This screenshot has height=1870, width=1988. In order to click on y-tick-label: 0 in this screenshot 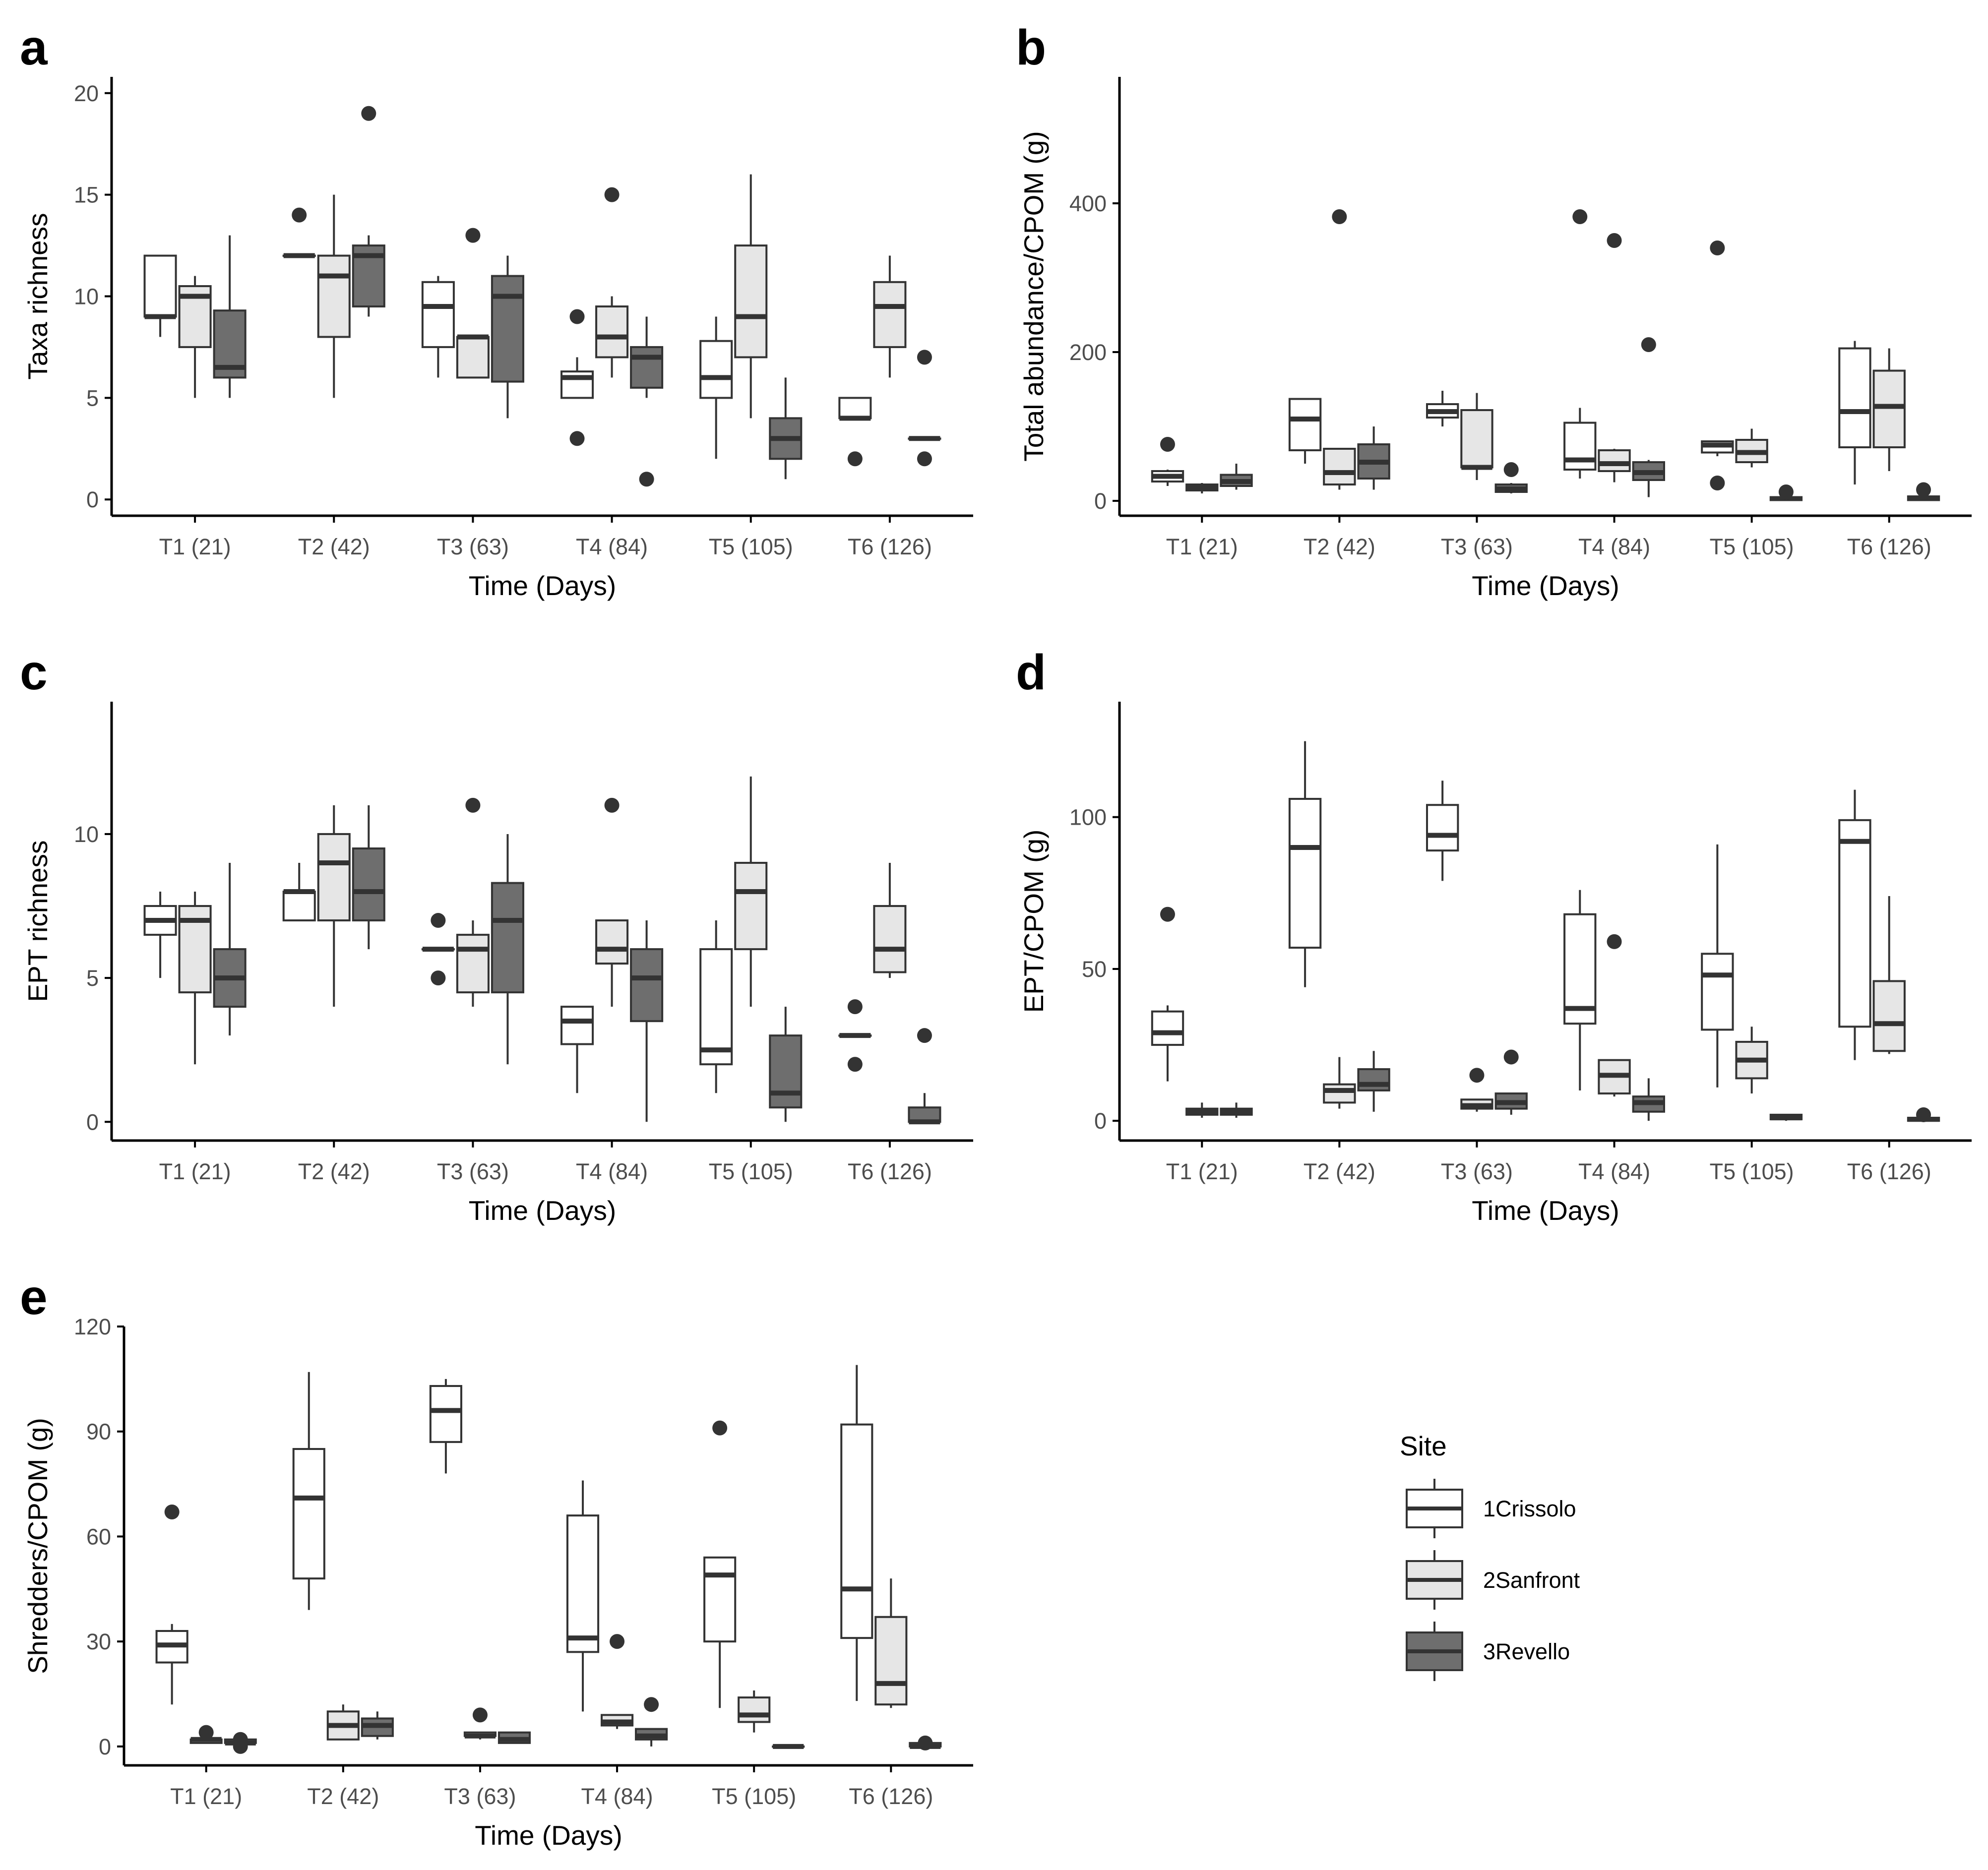, I will do `click(1100, 501)`.